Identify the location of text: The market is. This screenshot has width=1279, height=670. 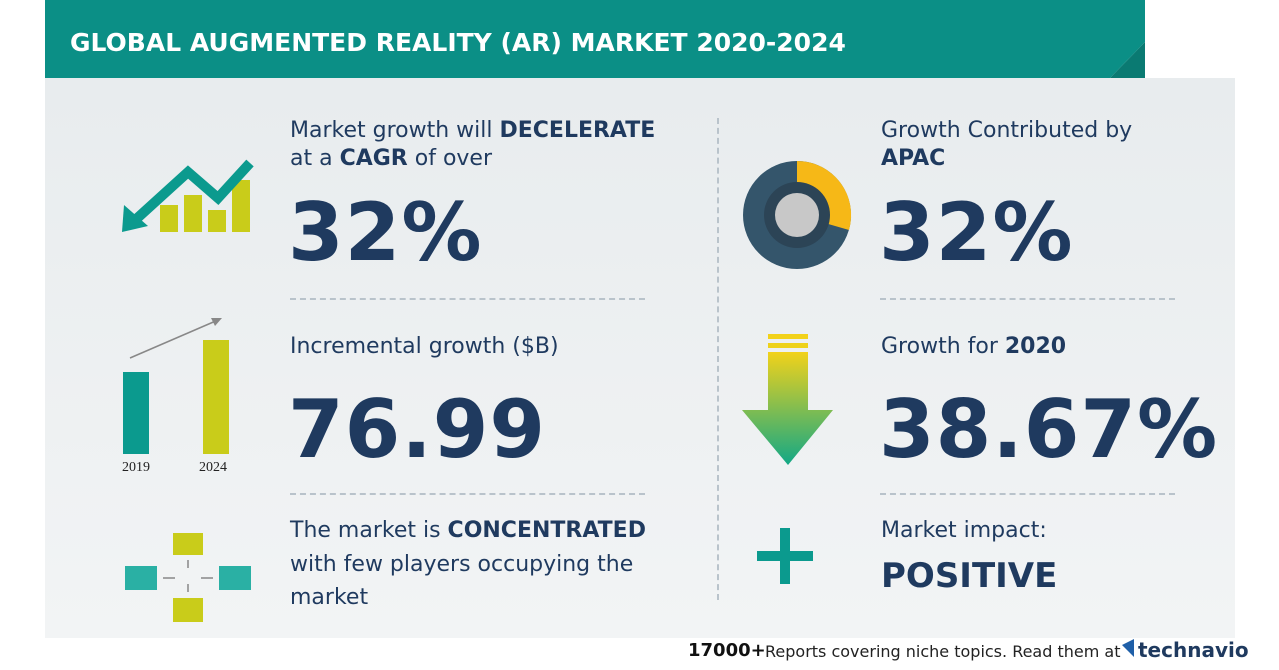
(369, 530).